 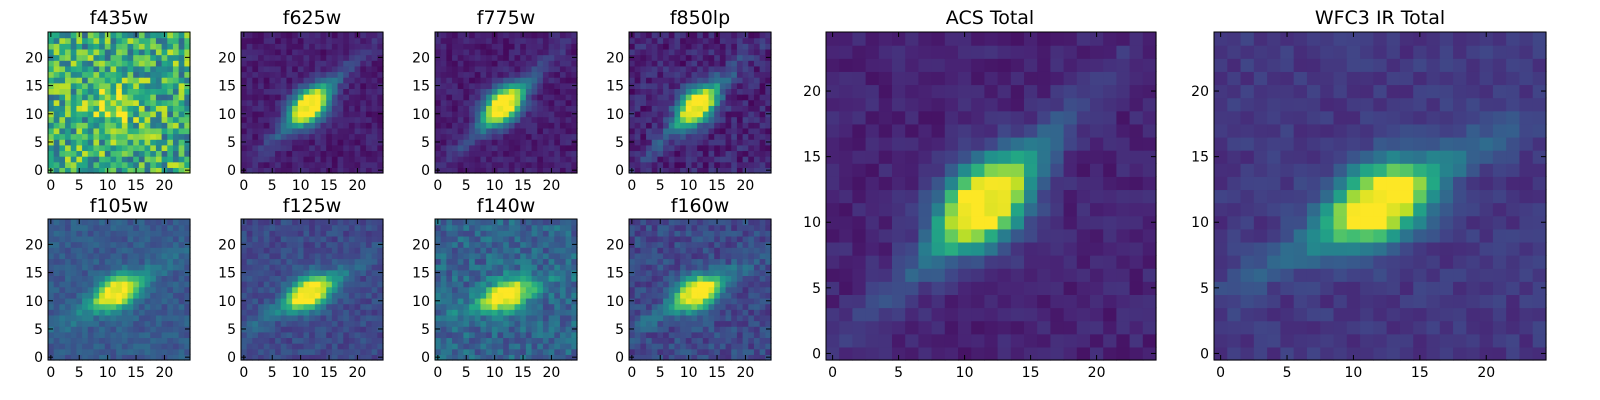 I want to click on x-tick-label: 15, so click(x=329, y=186).